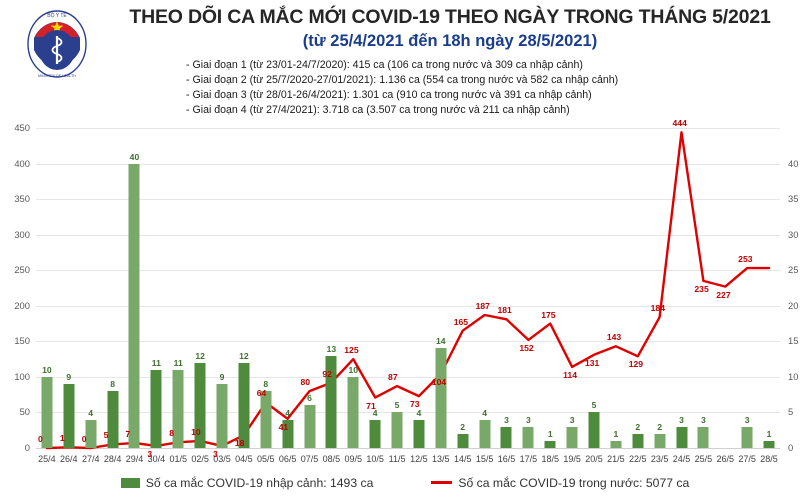 This screenshot has height=497, width=810. What do you see at coordinates (745, 259) in the screenshot?
I see `line-value-label: 253` at bounding box center [745, 259].